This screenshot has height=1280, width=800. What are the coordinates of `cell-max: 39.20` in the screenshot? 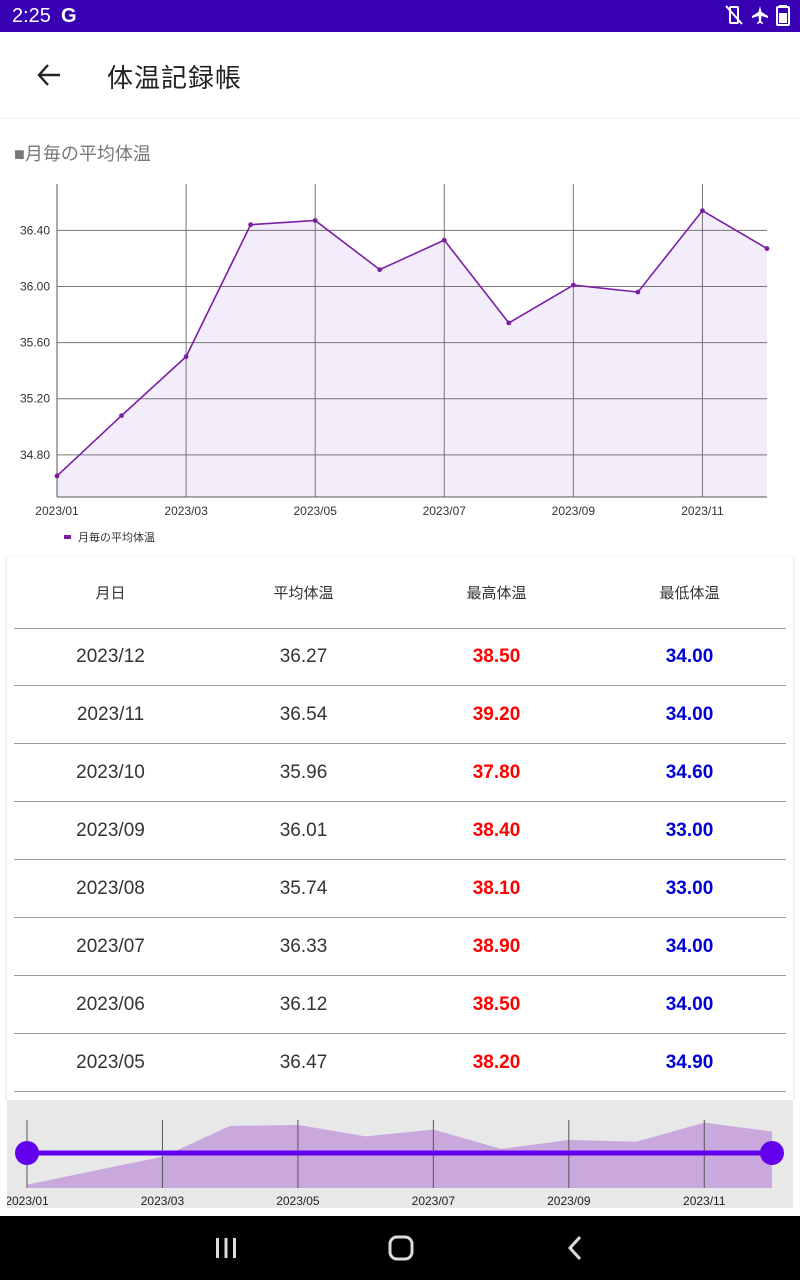 It's located at (496, 714).